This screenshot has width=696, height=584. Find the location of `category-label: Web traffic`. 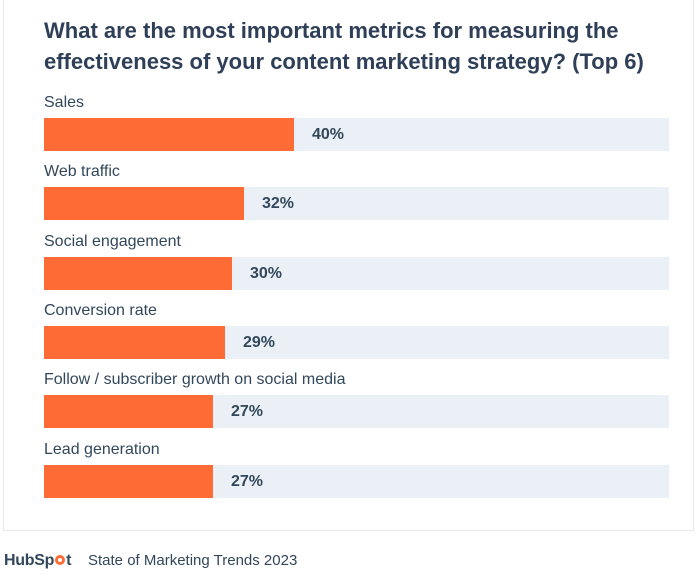

category-label: Web traffic is located at coordinates (82, 172).